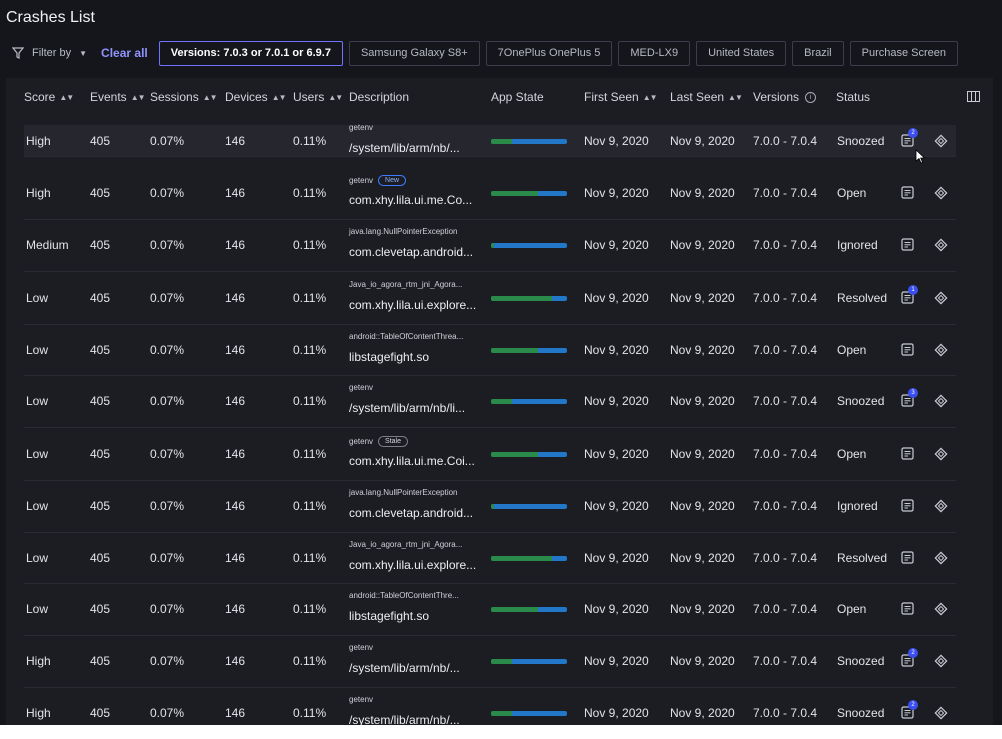  What do you see at coordinates (256, 97) in the screenshot?
I see `column-header-devices: Devices ▲▼` at bounding box center [256, 97].